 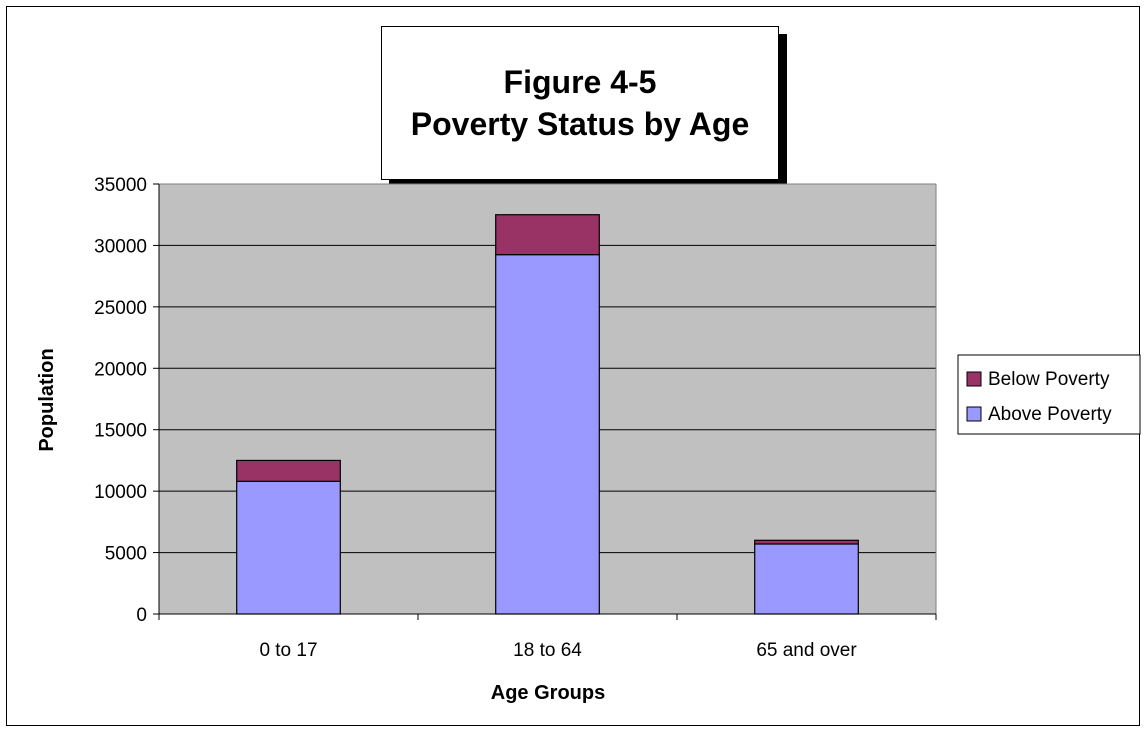 I want to click on y-tick-label: 20000, so click(x=120, y=369).